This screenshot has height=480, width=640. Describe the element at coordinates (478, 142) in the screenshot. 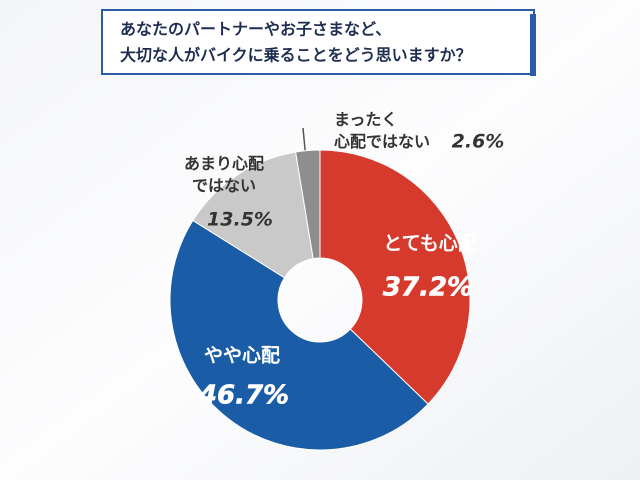

I see `value-label: 2.6%` at that location.